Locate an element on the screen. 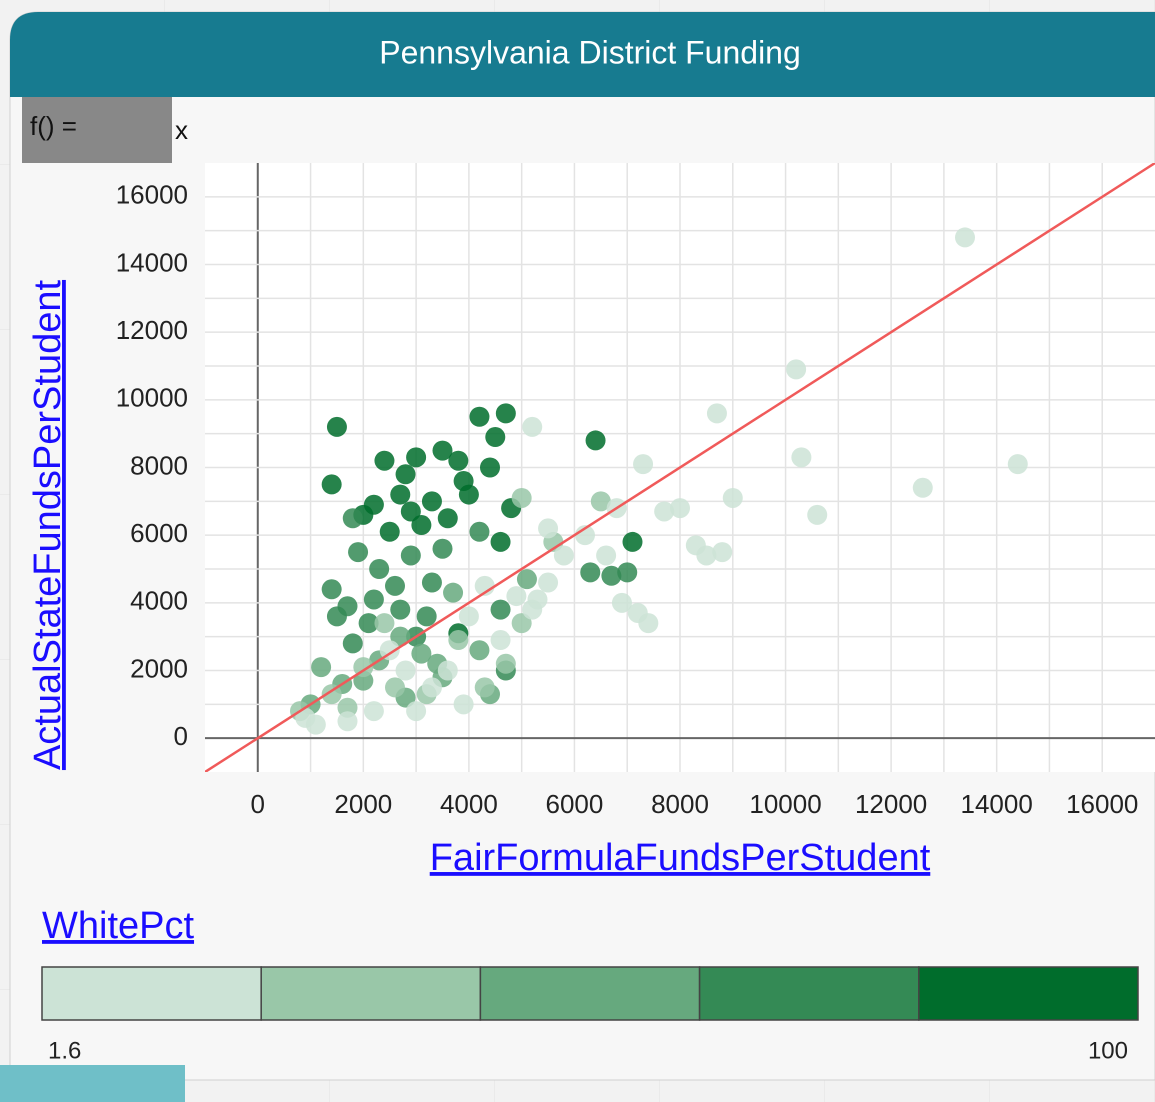 The image size is (1155, 1102). formula-label: f() = is located at coordinates (53, 126).